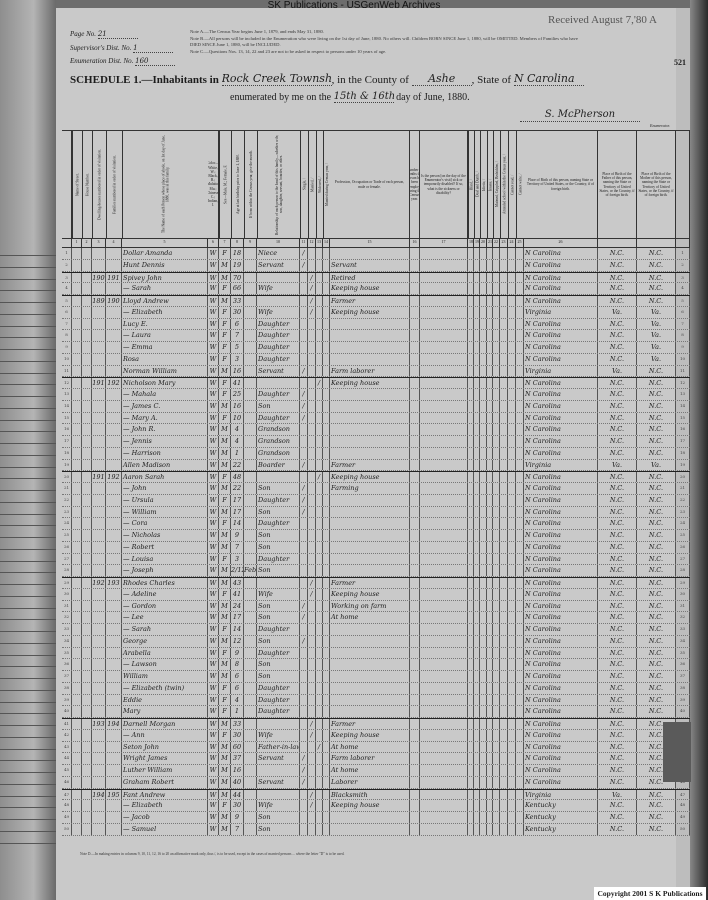 The width and height of the screenshot is (708, 900). I want to click on age: 7, so click(237, 547).